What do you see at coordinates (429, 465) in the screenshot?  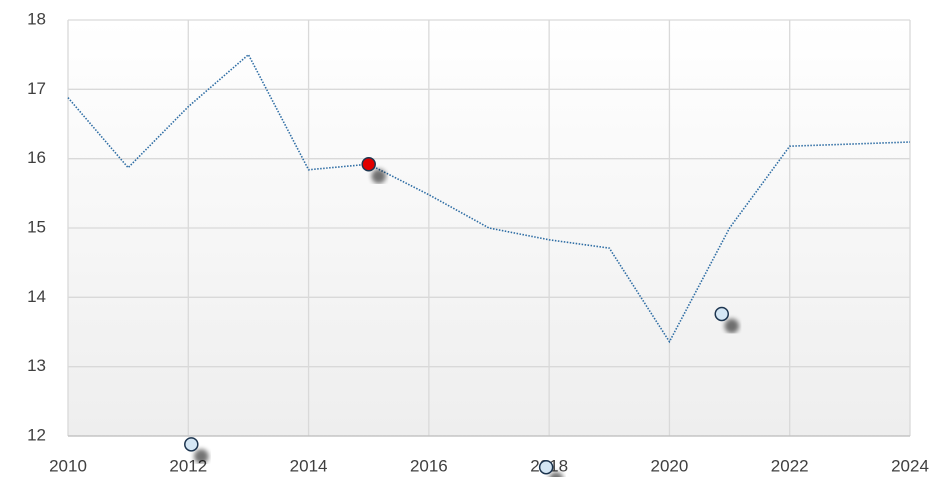 I see `x-tick-label: 2016` at bounding box center [429, 465].